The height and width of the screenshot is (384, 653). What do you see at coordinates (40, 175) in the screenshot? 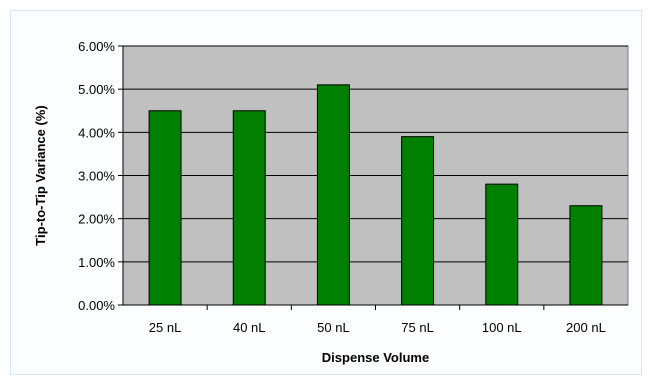
I see `y-axis-title: Tip-to-Tip Variance (%)` at bounding box center [40, 175].